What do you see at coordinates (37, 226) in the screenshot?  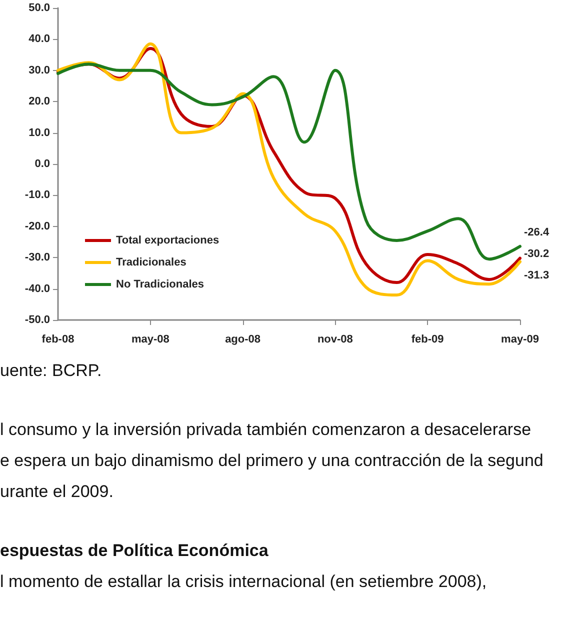 I see `y-tick-label: -20.0` at bounding box center [37, 226].